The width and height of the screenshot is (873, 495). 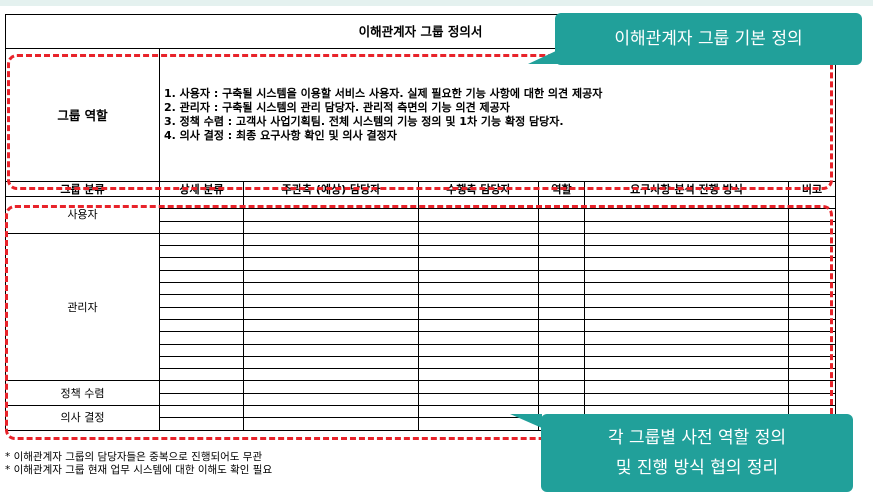 I want to click on group-label: 관리자, so click(x=82, y=307).